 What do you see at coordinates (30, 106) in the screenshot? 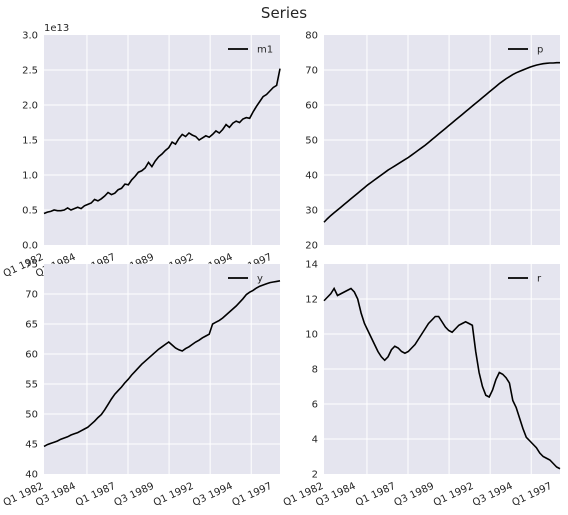
I see `y-tick-label: 2.0` at bounding box center [30, 106].